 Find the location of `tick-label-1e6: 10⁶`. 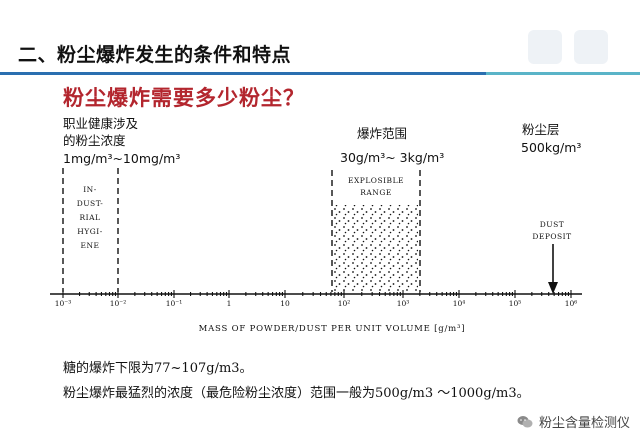

tick-label-1e6: 10⁶ is located at coordinates (571, 303).